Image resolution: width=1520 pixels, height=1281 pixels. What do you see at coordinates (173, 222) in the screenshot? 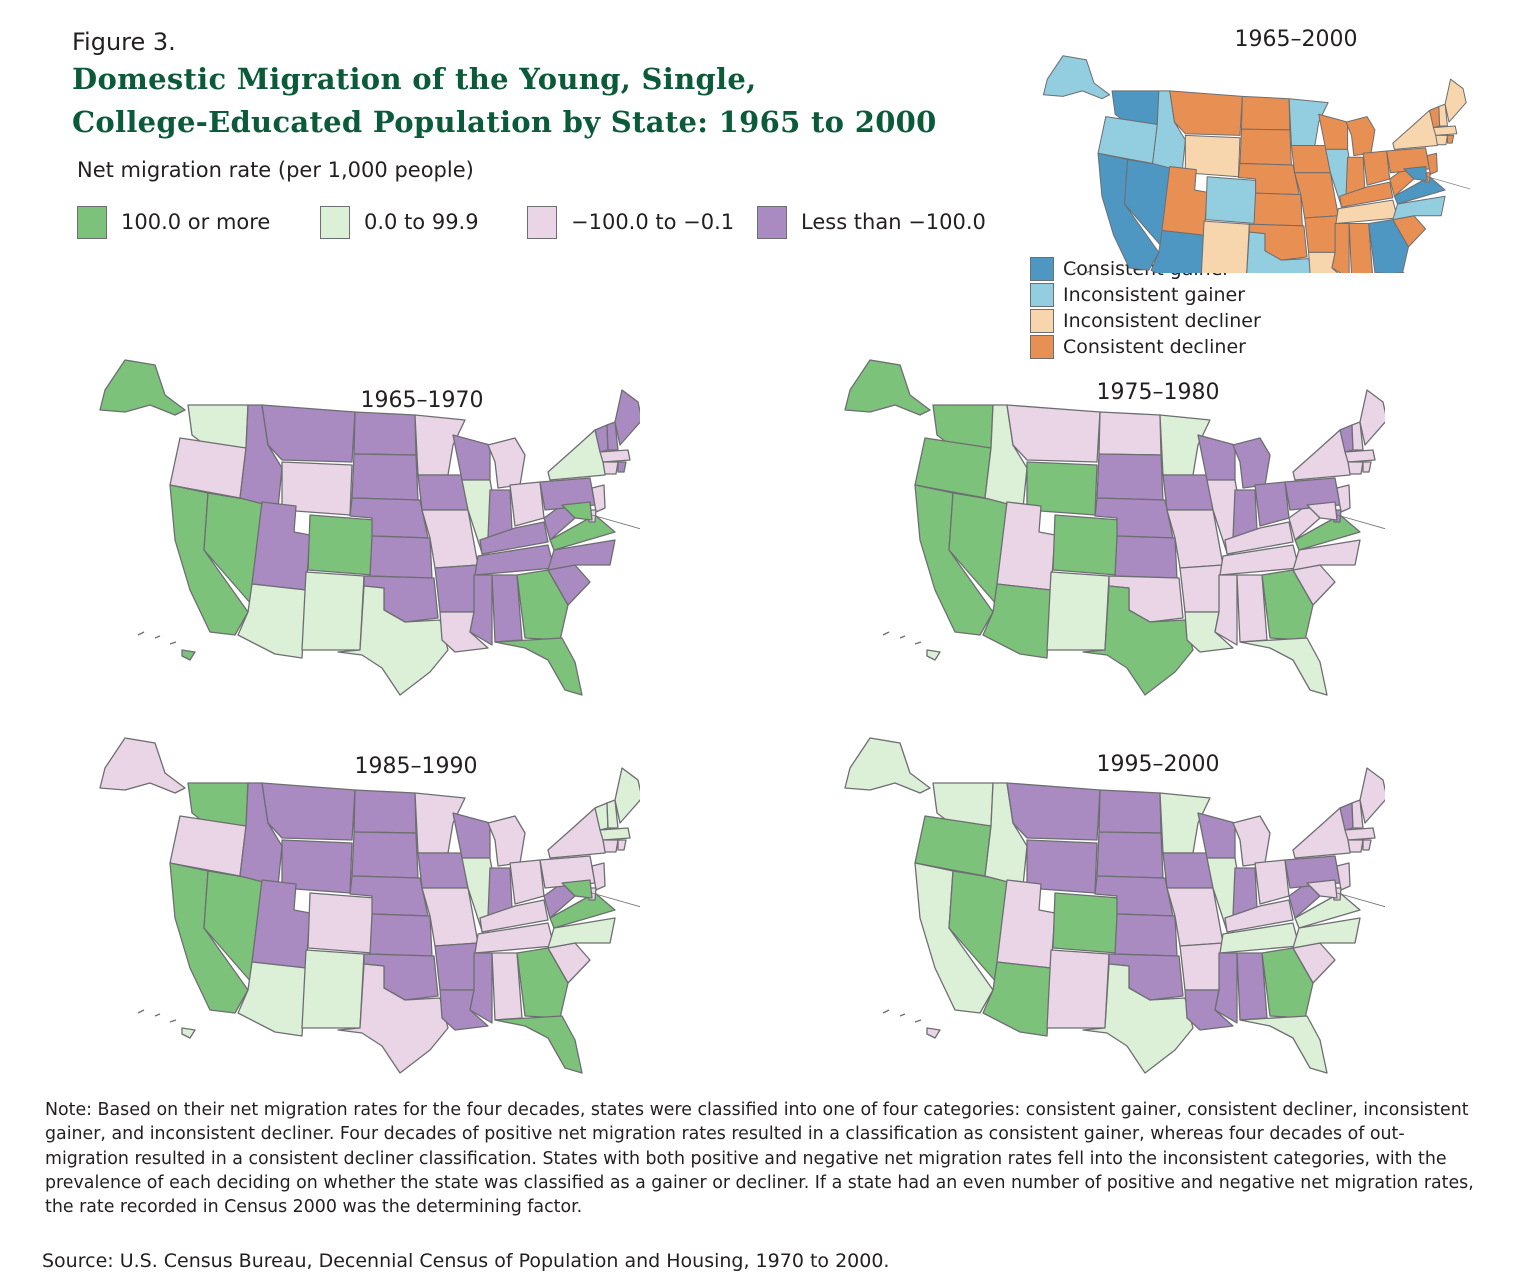
I see `rate-legend-item-high: 100.0 or more` at bounding box center [173, 222].